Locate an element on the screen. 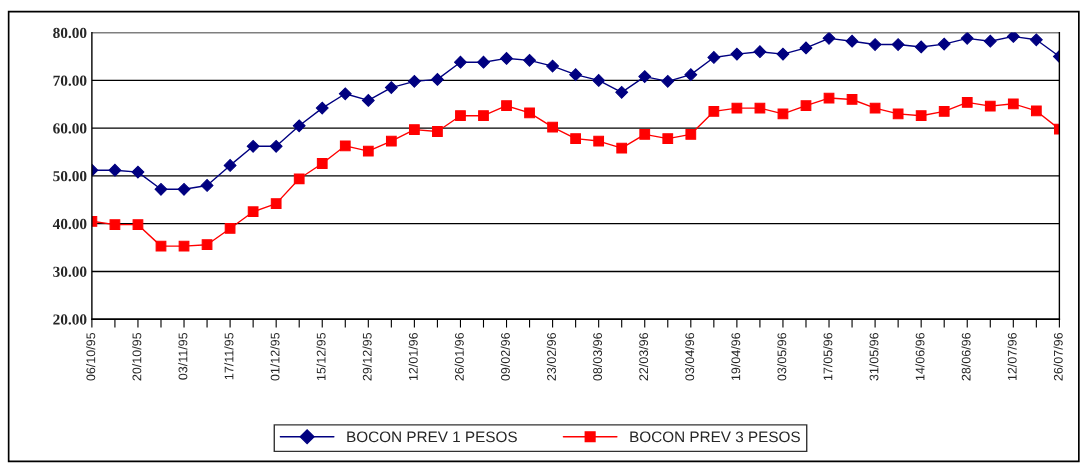 The width and height of the screenshot is (1081, 466). x-tick-label: 03/05/96 is located at coordinates (782, 356).